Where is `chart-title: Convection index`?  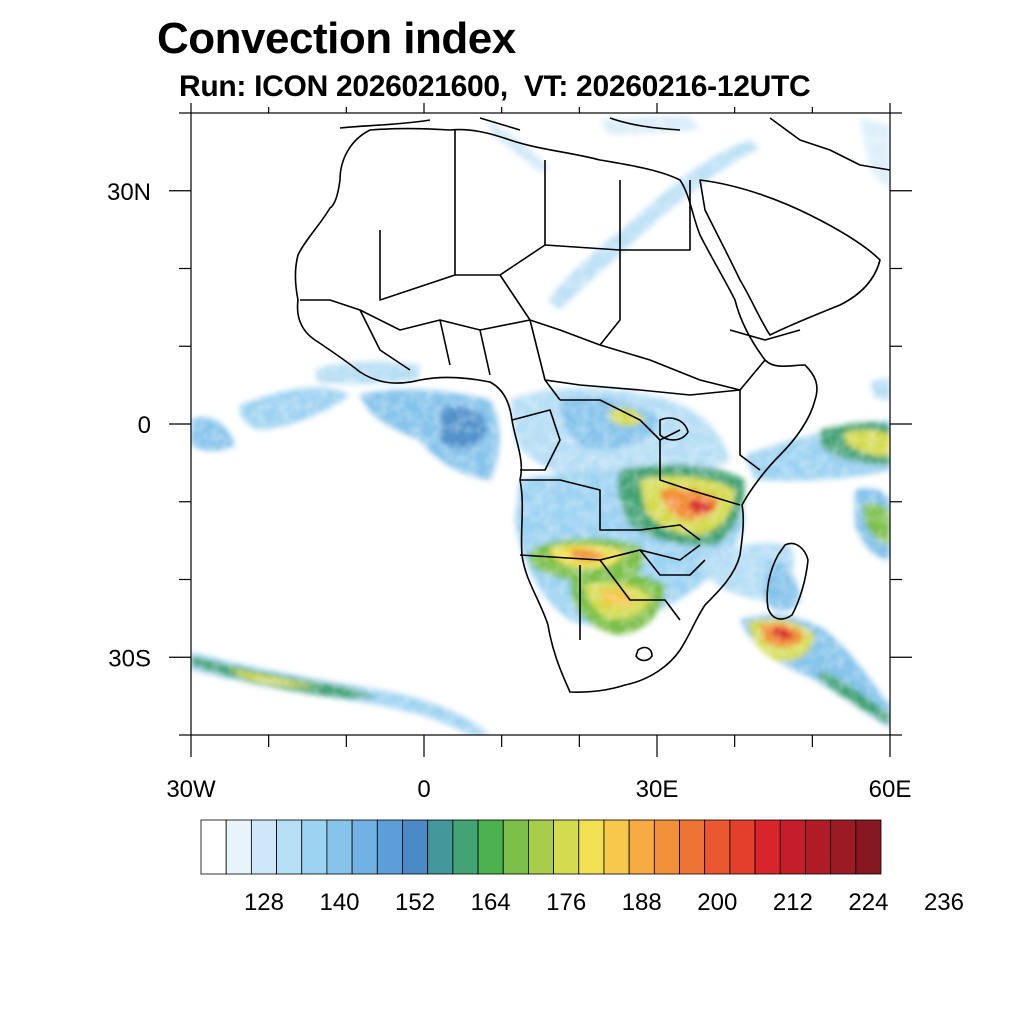 chart-title: Convection index is located at coordinates (336, 38).